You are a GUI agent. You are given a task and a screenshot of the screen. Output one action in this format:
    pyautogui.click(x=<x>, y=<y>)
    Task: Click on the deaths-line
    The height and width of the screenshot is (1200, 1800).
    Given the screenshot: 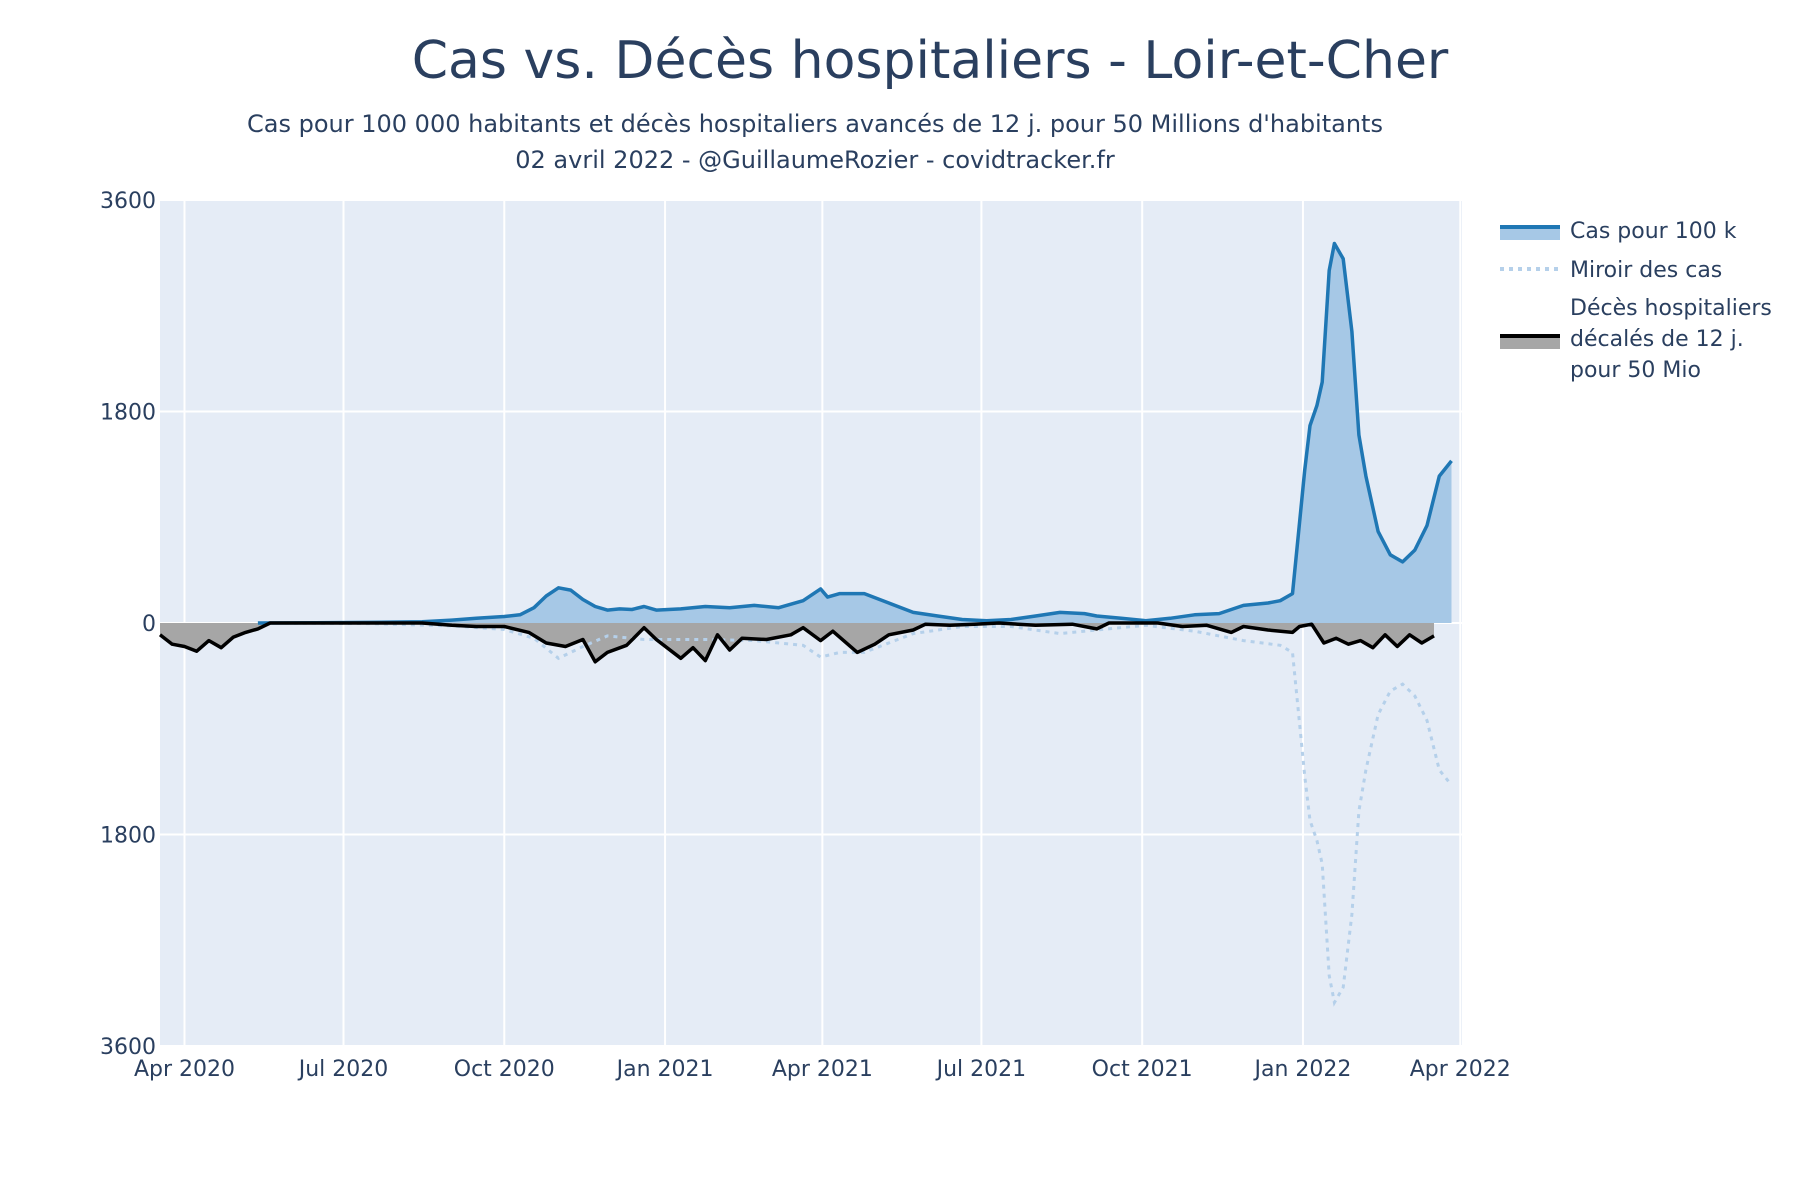 What is the action you would take?
    pyautogui.click(x=796, y=642)
    